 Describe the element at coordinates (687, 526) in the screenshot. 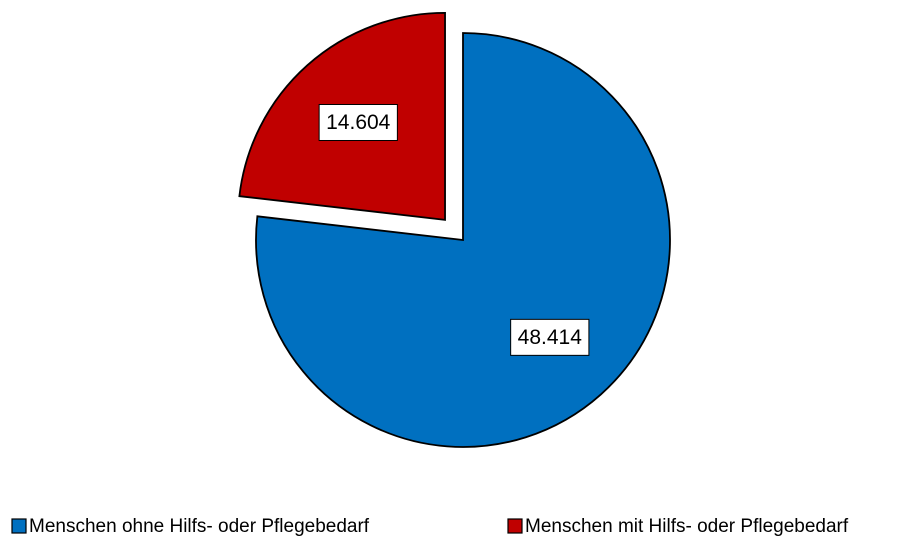

I see `legend-label: Menschen mit Hilfs- oder Pflegebedarf` at that location.